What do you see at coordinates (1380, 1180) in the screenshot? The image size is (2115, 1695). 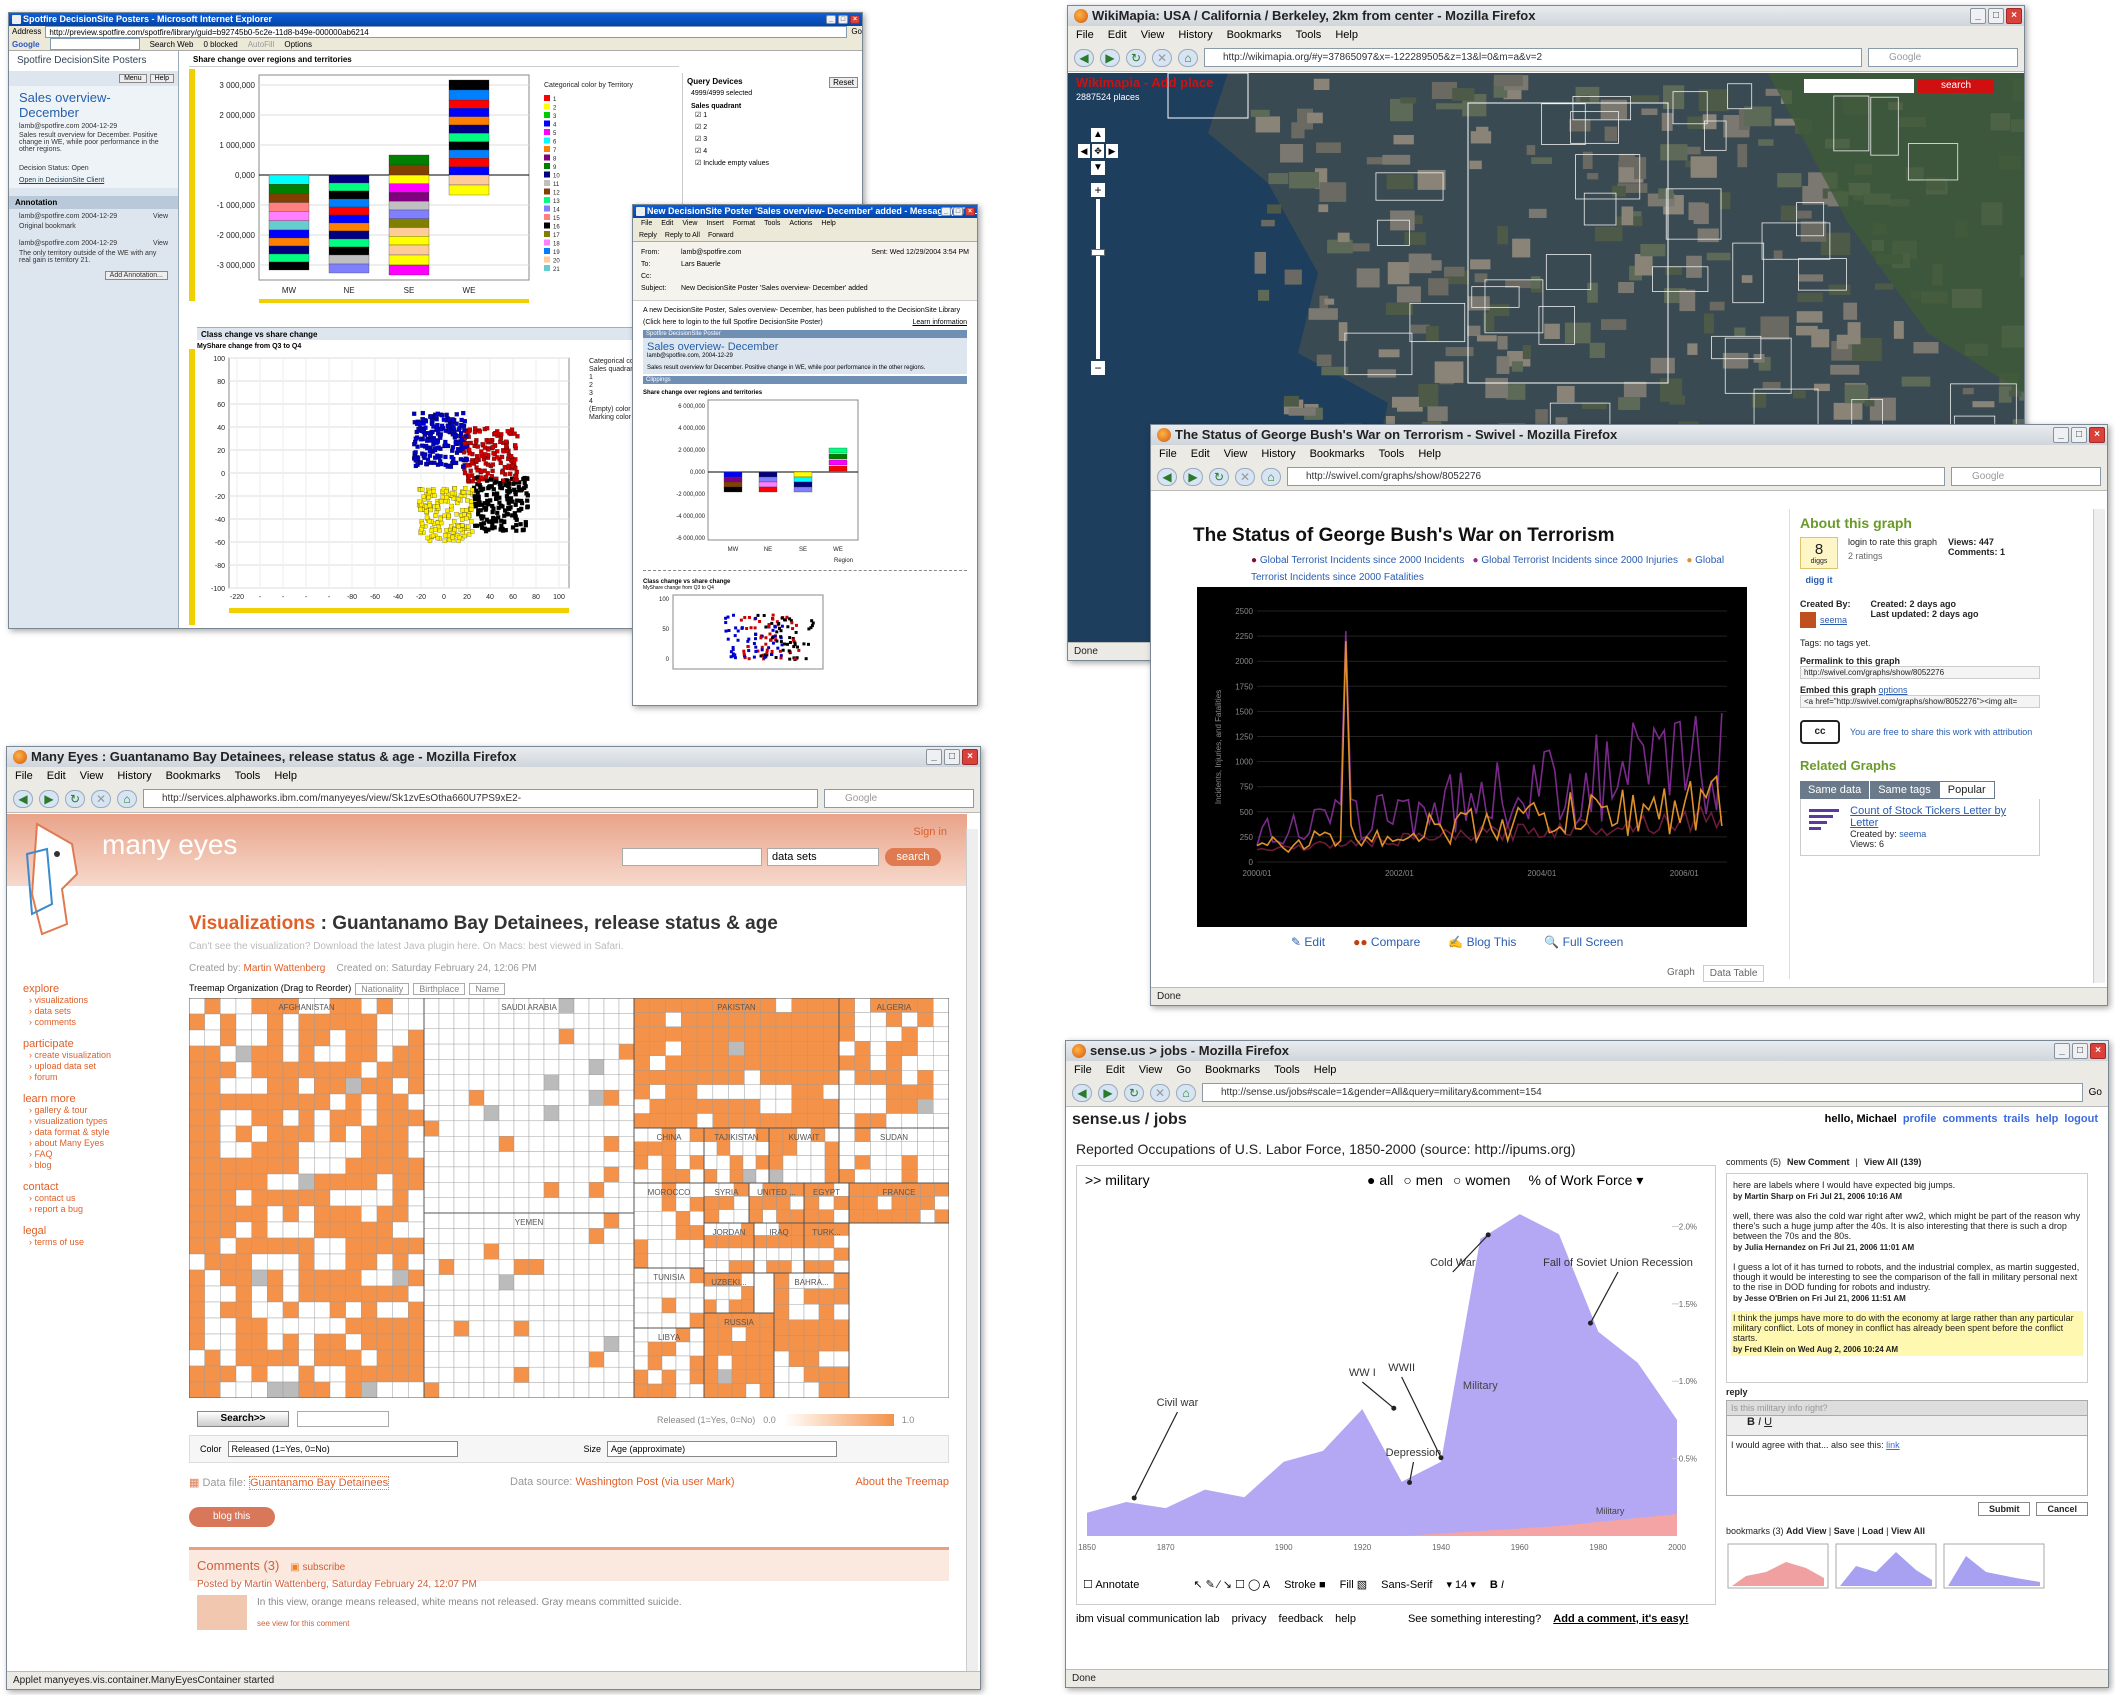 I see `radio-all: ● all` at bounding box center [1380, 1180].